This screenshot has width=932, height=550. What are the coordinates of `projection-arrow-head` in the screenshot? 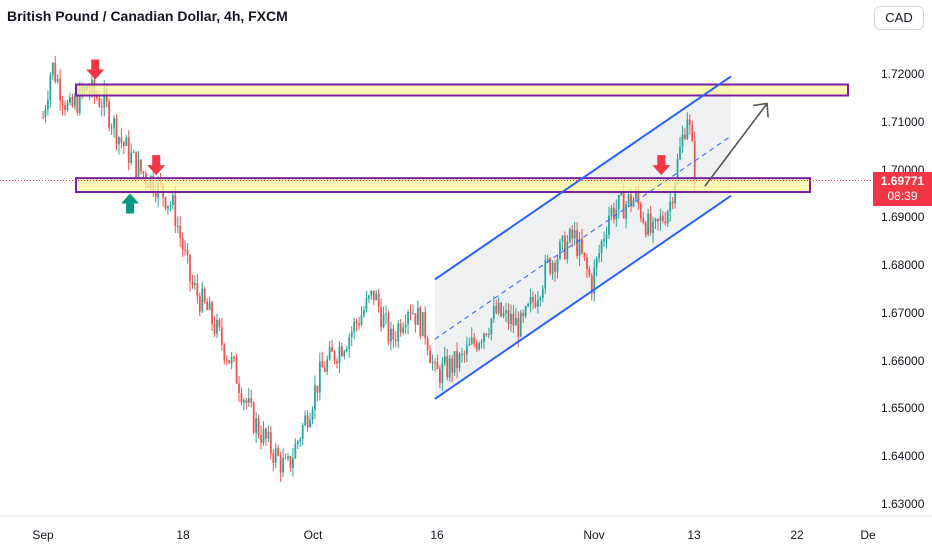 It's located at (760, 110).